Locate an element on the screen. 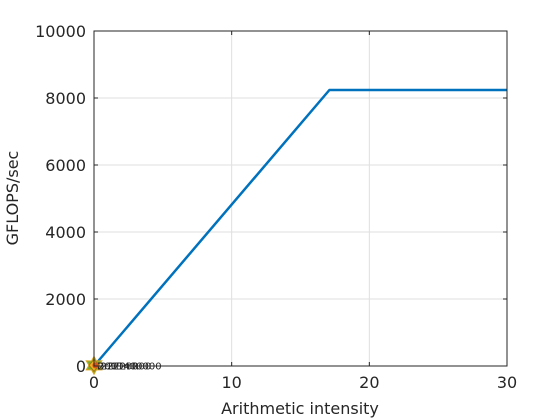 The width and height of the screenshot is (560, 420). y-tick-label: 0 is located at coordinates (81, 366).